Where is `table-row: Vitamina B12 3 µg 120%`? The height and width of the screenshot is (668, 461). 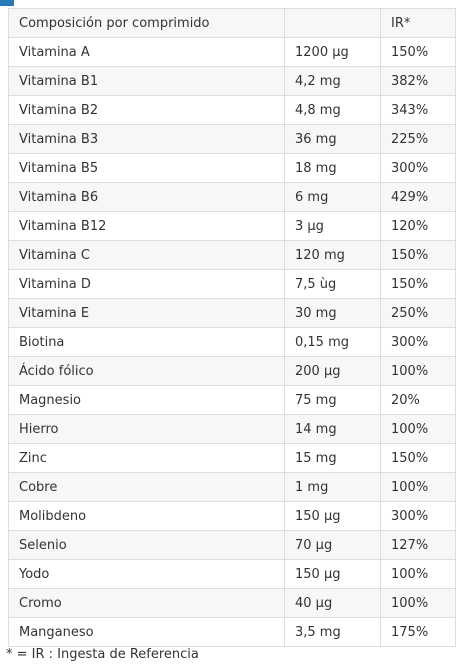 table-row: Vitamina B12 3 µg 120% is located at coordinates (232, 226).